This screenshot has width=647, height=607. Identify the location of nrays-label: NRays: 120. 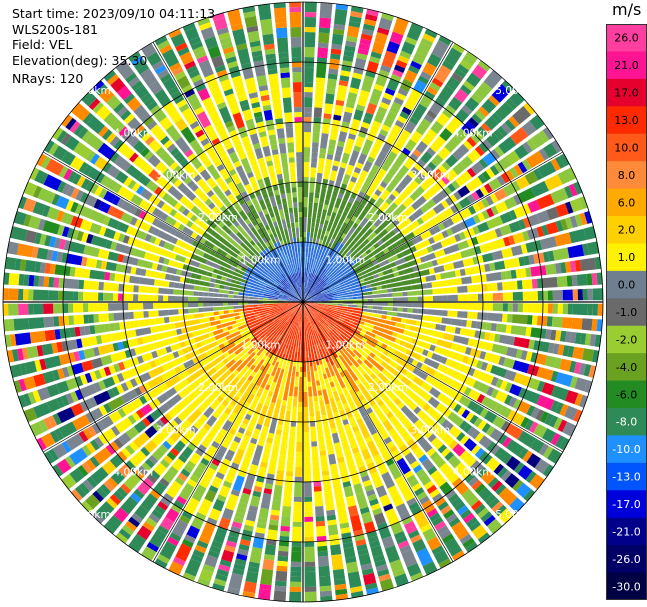
(48, 78).